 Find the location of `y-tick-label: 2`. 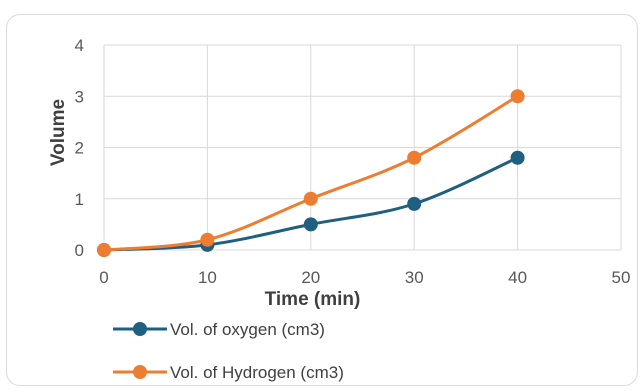

y-tick-label: 2 is located at coordinates (79, 148).